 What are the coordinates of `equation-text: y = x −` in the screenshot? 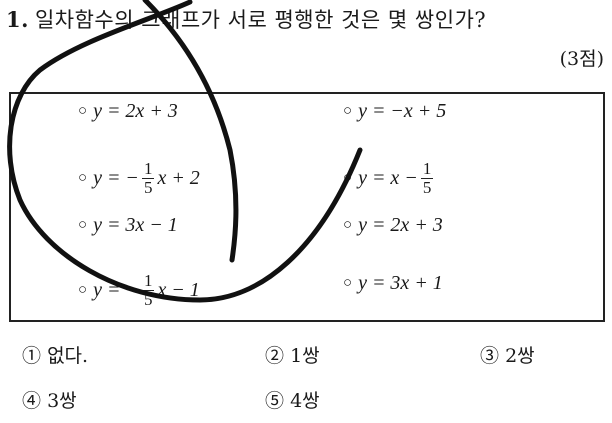 It's located at (388, 177).